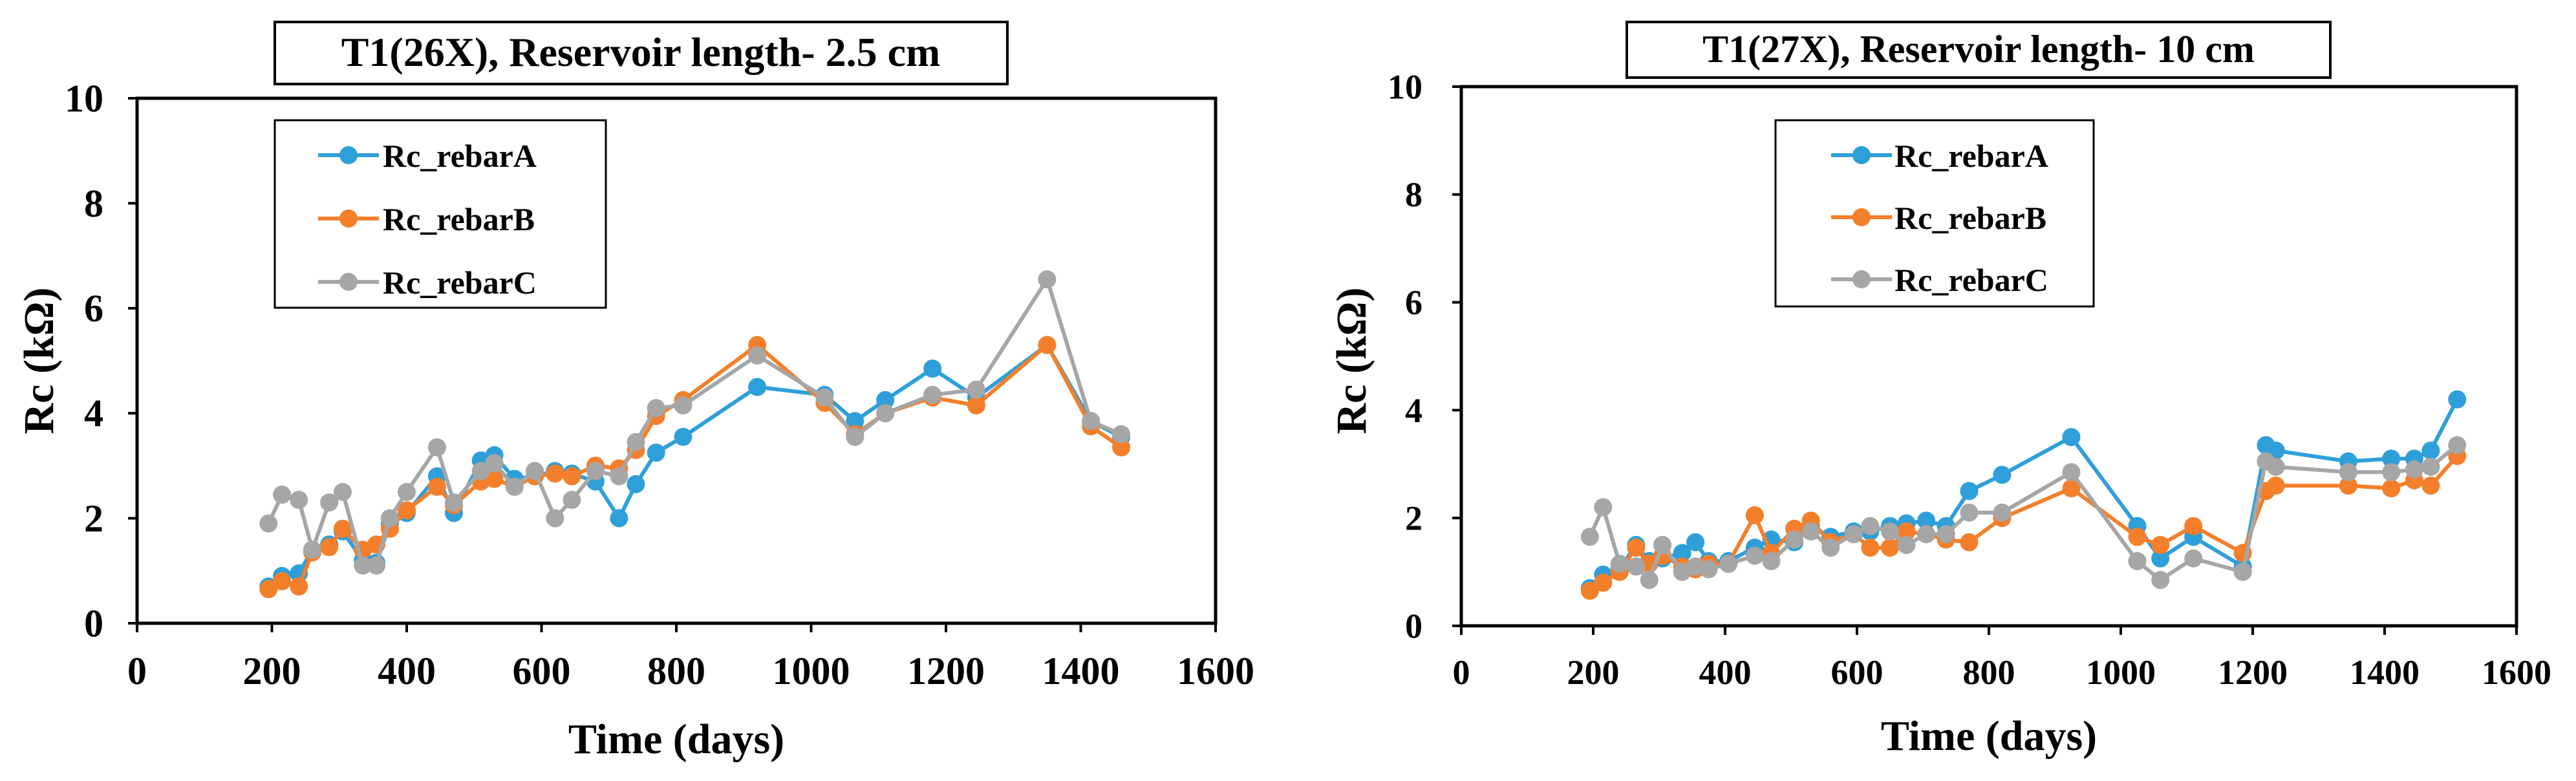  I want to click on series-Rc_rebarB, so click(2023, 524).